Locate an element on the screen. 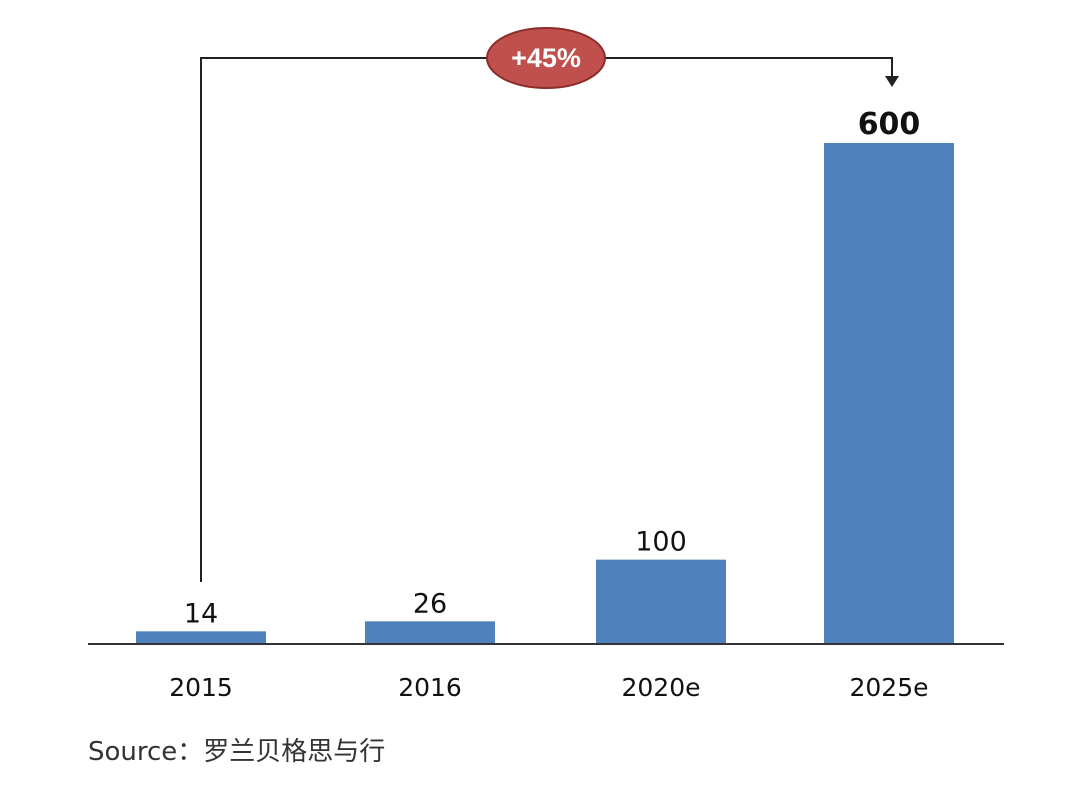  x-tick-label-2020e: 2020e is located at coordinates (660, 687).